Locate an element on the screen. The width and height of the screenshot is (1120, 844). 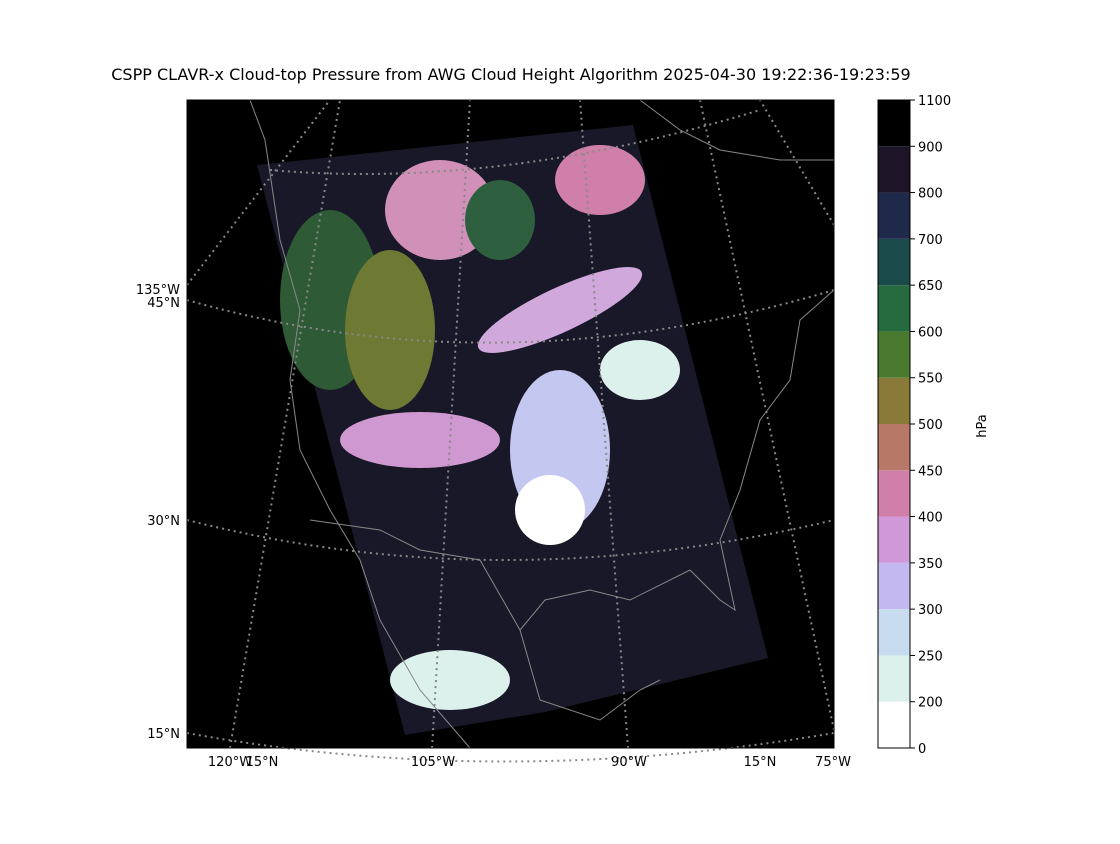
colorbar-tick-label: 300 is located at coordinates (930, 610).